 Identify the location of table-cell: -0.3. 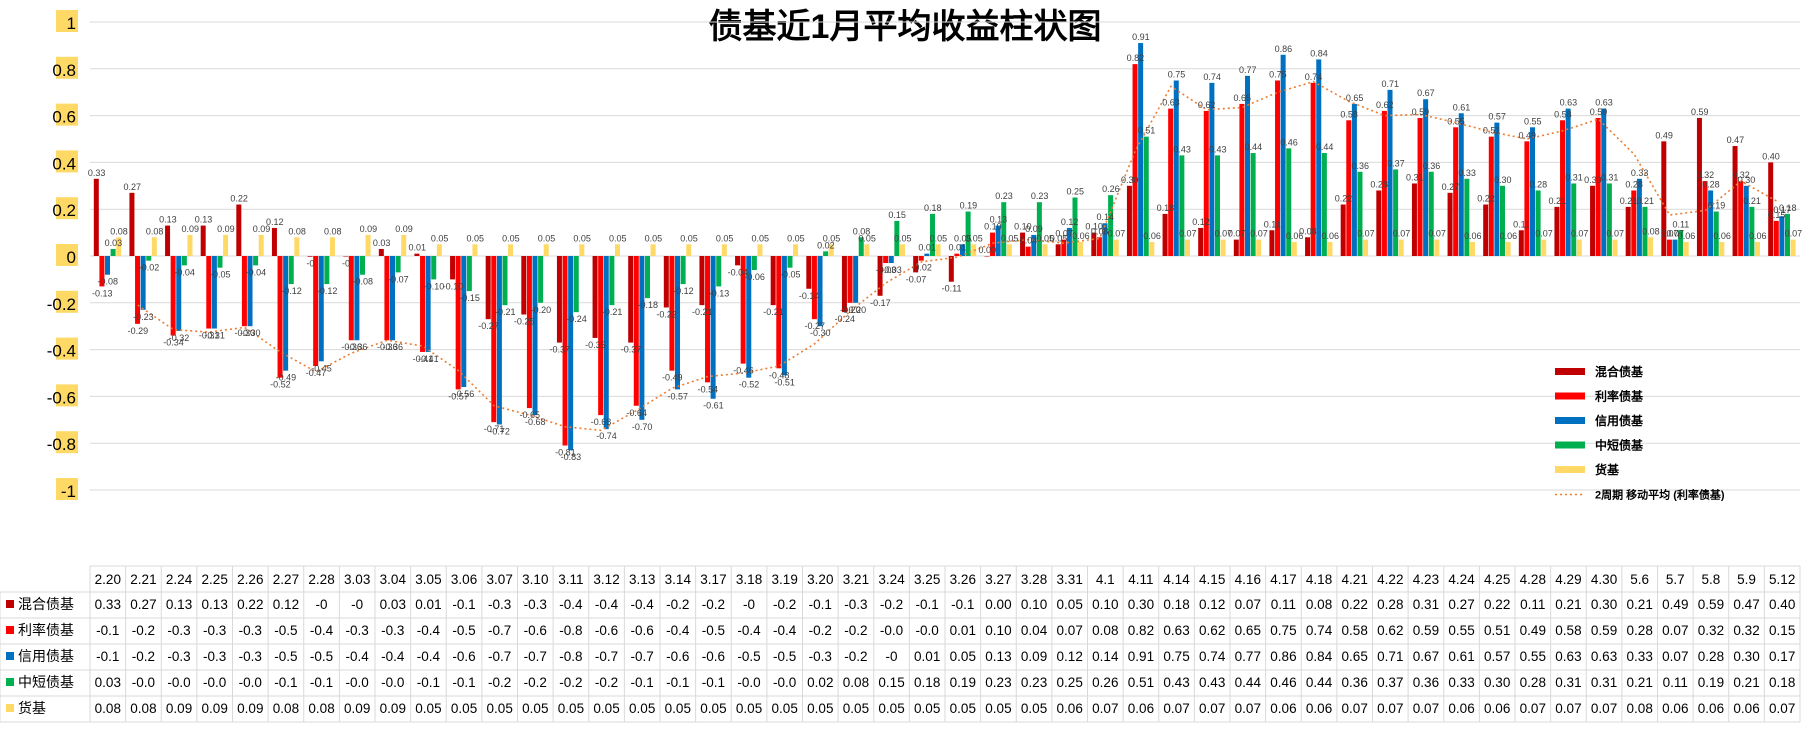
(357, 630).